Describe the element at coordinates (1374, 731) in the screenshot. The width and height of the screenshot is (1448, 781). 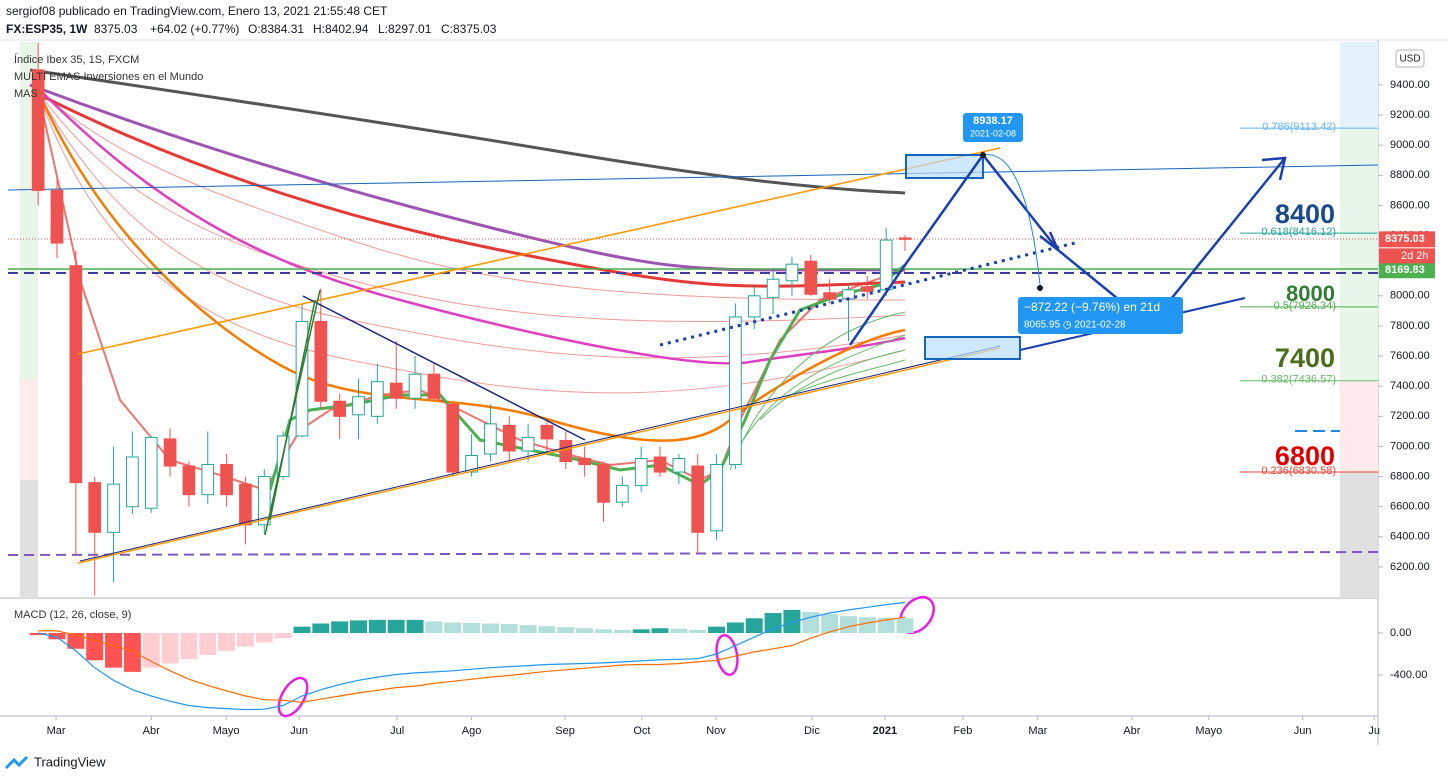
I see `x-tick-label: Ju` at that location.